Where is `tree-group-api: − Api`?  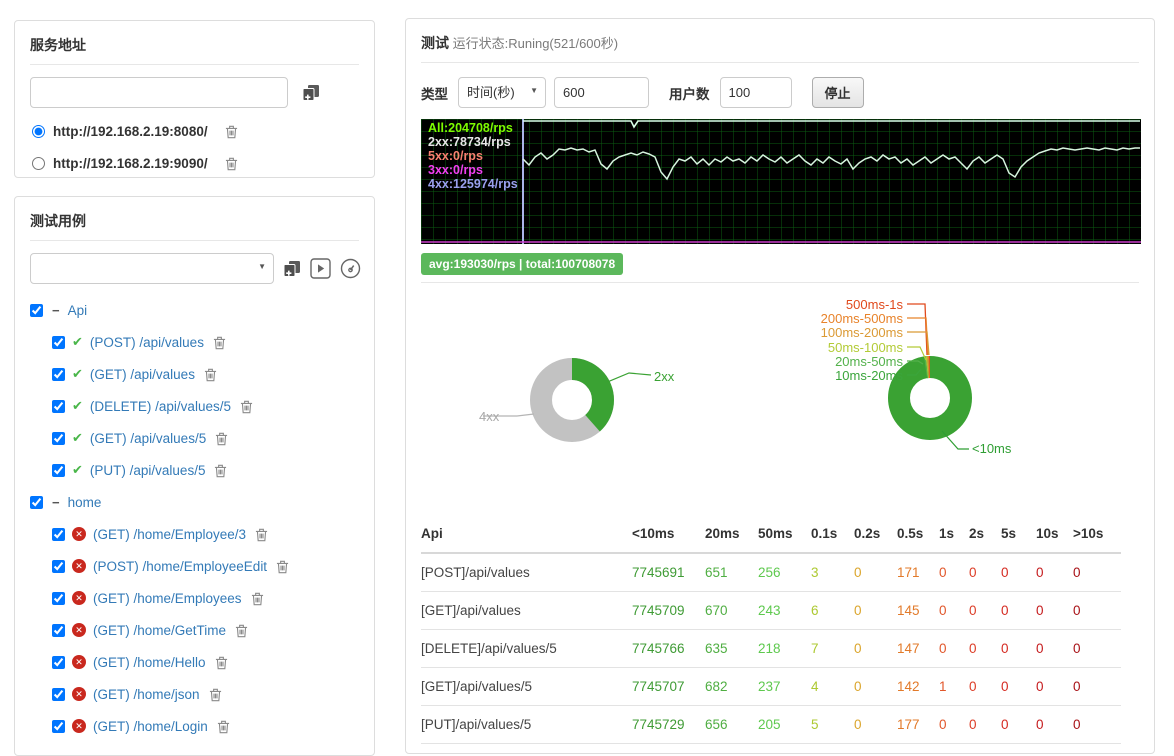 tree-group-api: − Api is located at coordinates (194, 310).